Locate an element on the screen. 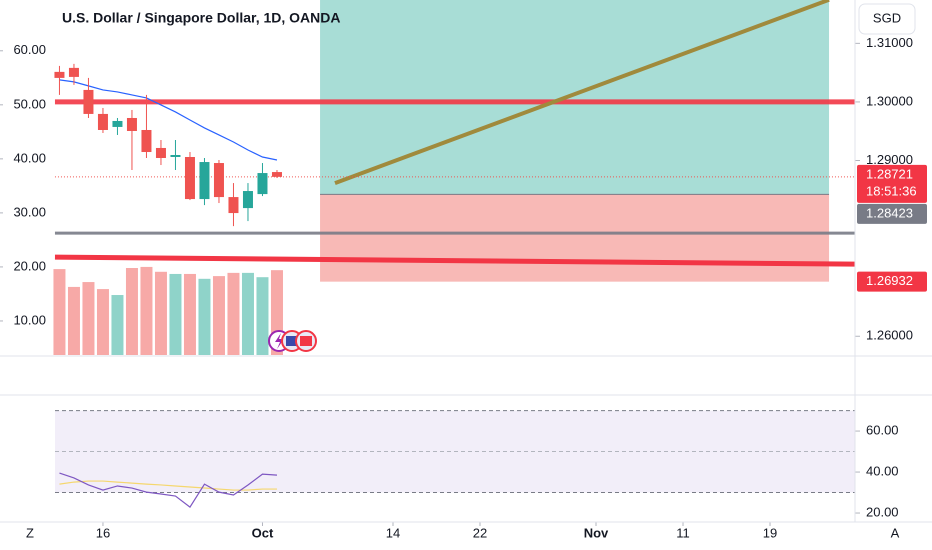 The image size is (932, 550). x-tick-label: 16 is located at coordinates (103, 532).